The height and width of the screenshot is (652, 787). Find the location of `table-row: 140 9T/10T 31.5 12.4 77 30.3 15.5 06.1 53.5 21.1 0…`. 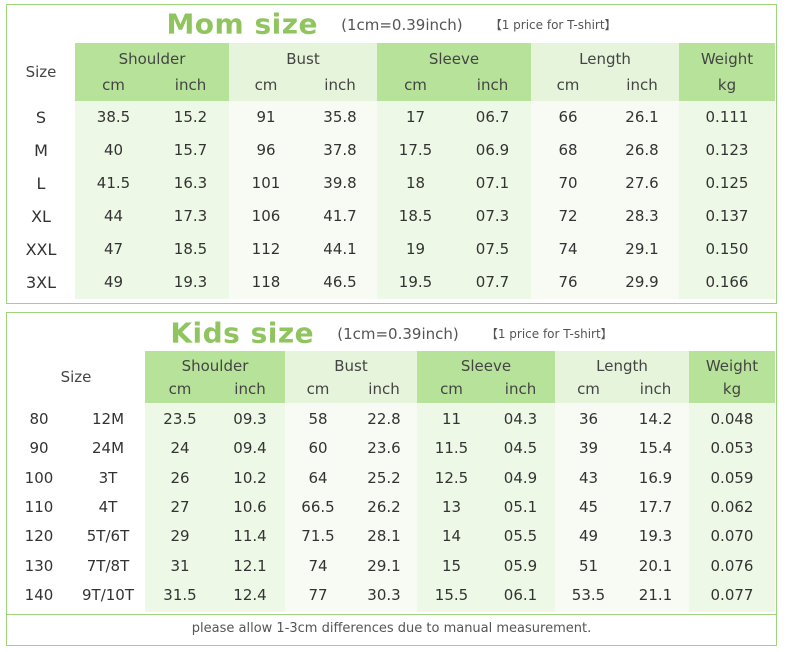

table-row: 140 9T/10T 31.5 12.4 77 30.3 15.5 06.1 53.5 21.1 0… is located at coordinates (391, 595).